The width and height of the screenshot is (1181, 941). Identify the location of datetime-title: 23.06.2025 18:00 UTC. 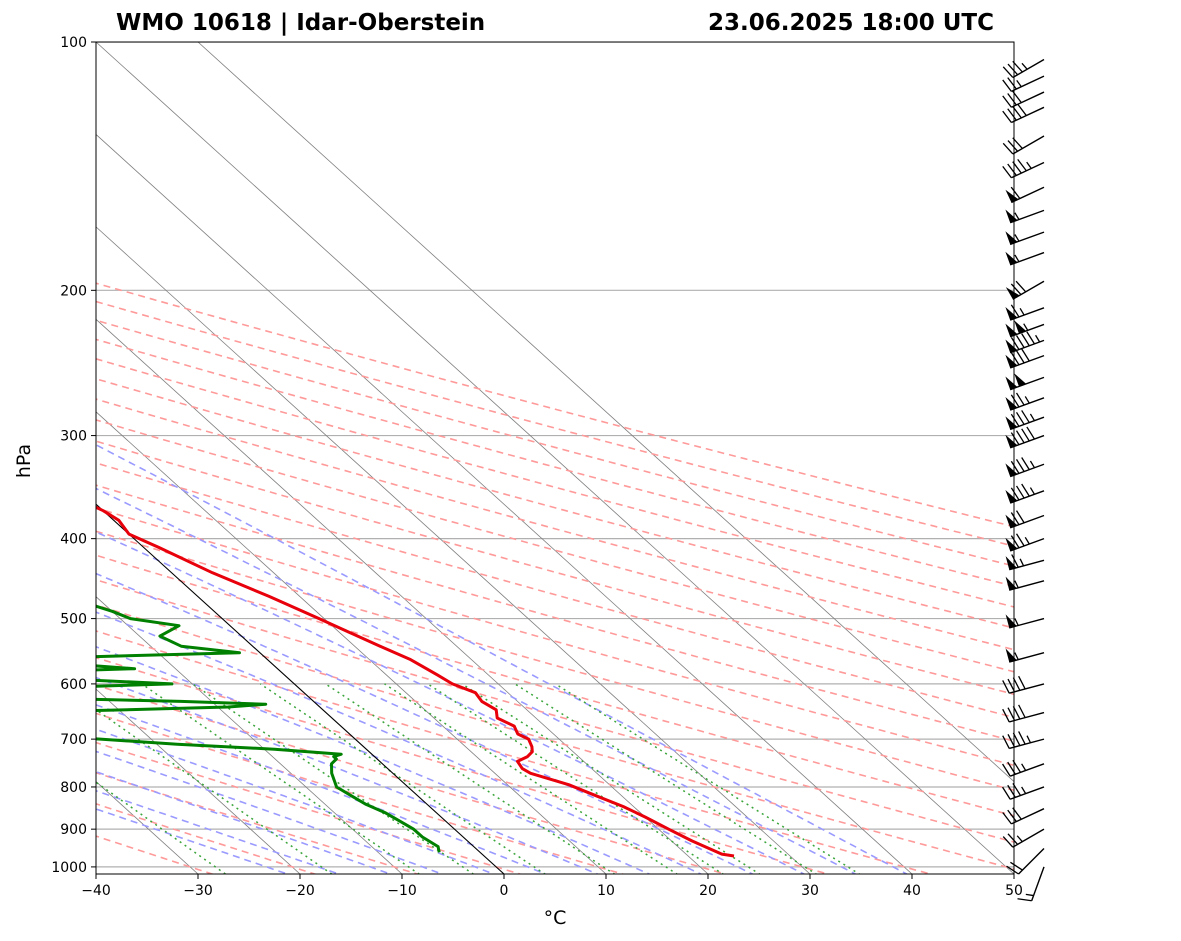
(851, 23).